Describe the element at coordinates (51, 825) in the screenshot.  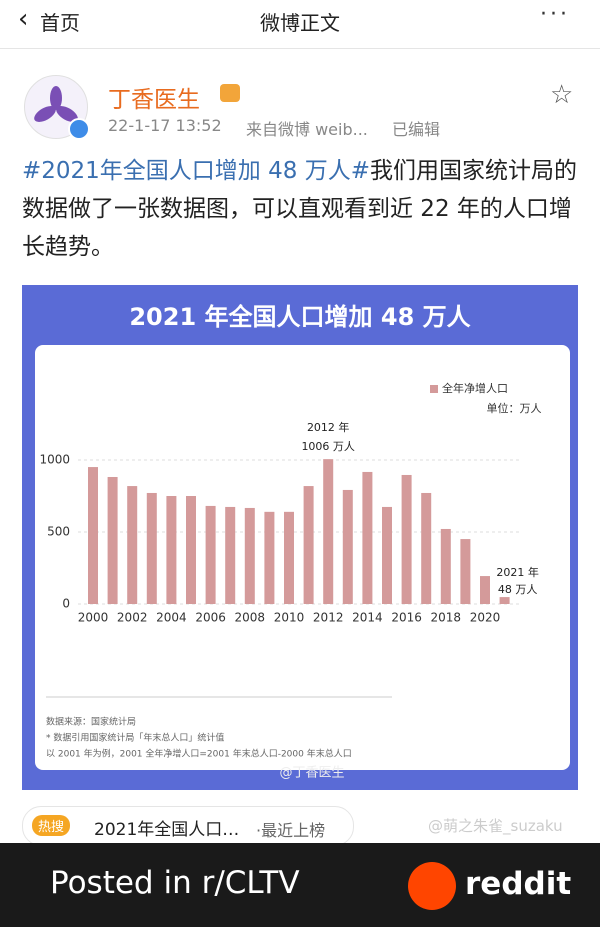
I see `hot-badge: 热搜` at that location.